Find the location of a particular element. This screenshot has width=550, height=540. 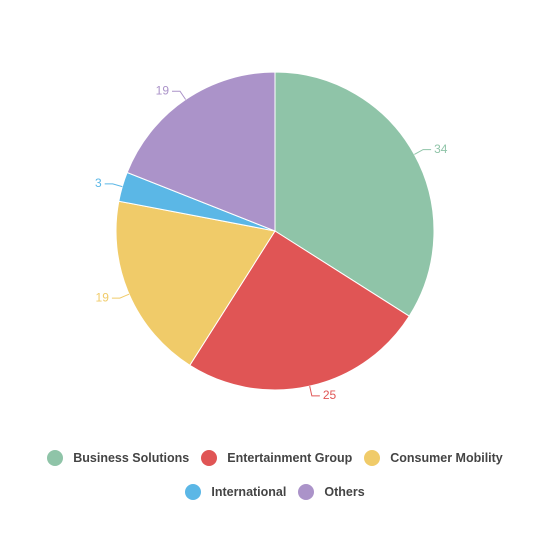

data-label: 34 is located at coordinates (441, 149).